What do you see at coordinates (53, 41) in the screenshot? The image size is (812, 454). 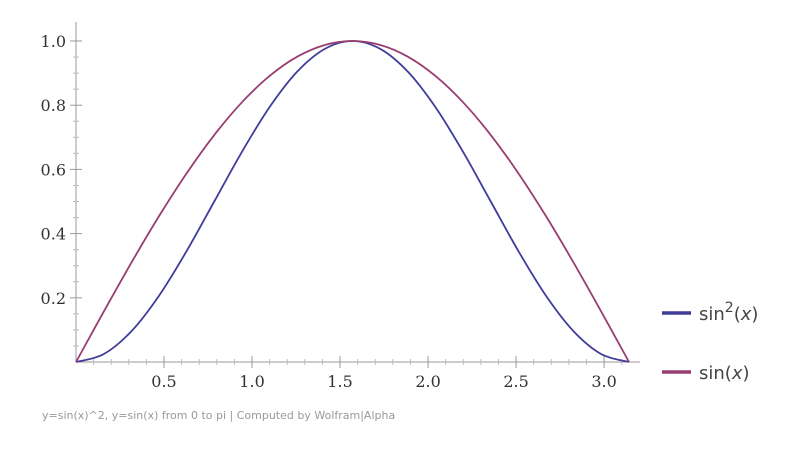 I see `y-tick-label: 1.0` at bounding box center [53, 41].